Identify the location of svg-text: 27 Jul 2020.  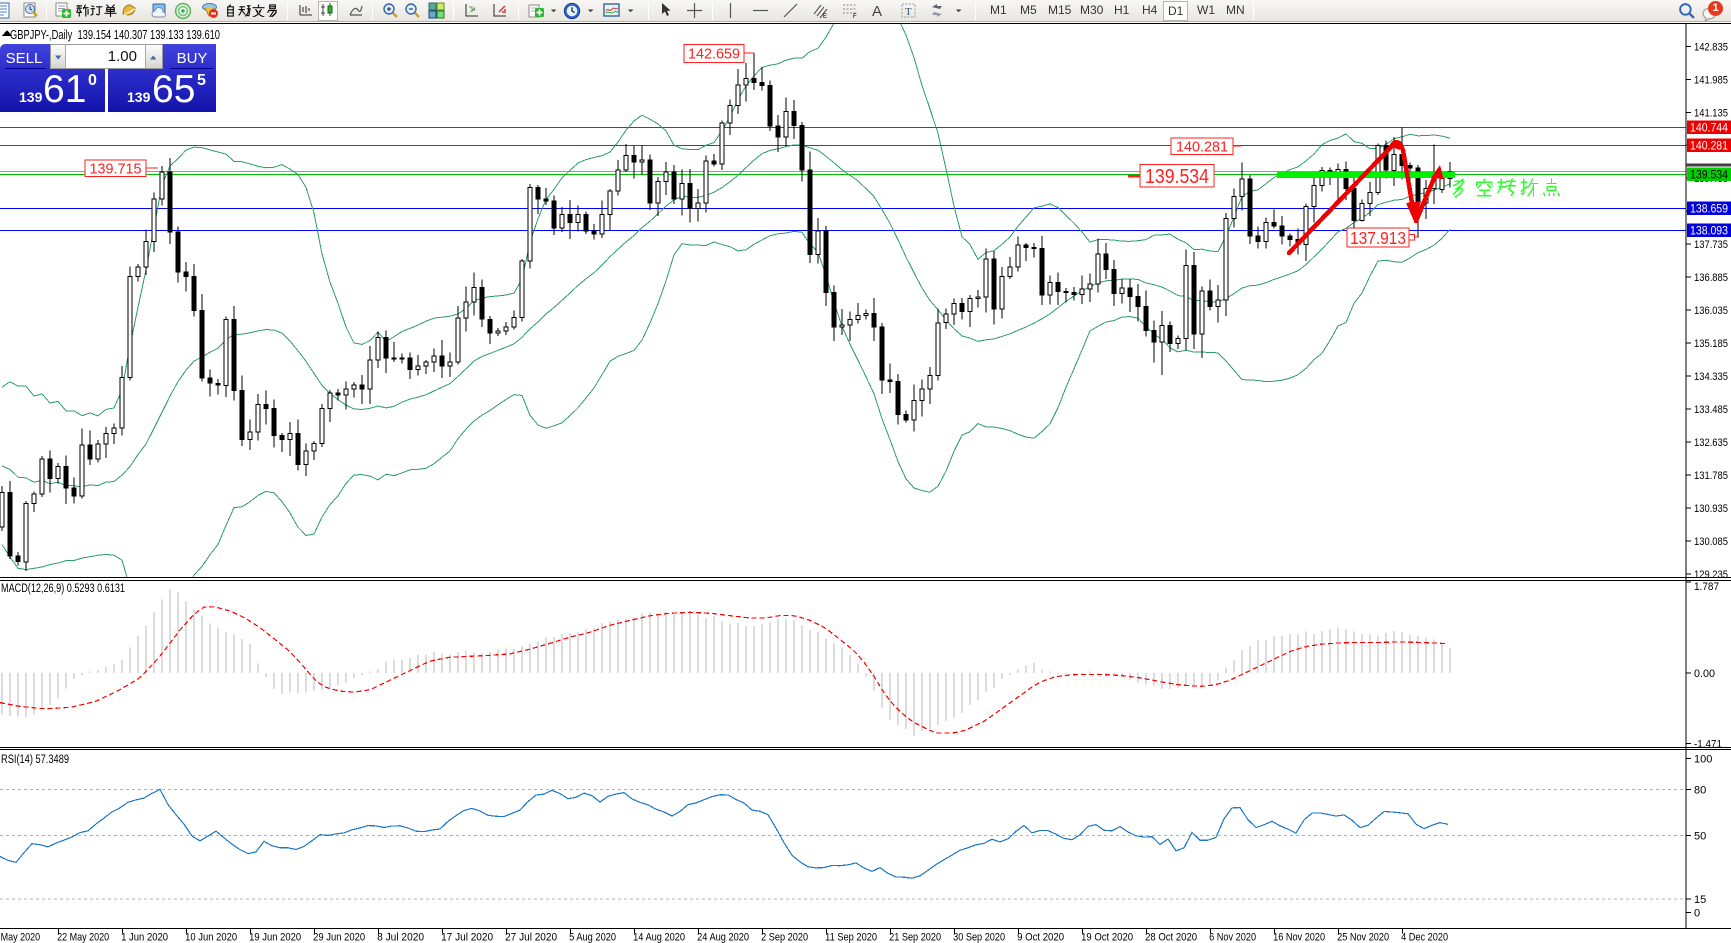
(531, 937).